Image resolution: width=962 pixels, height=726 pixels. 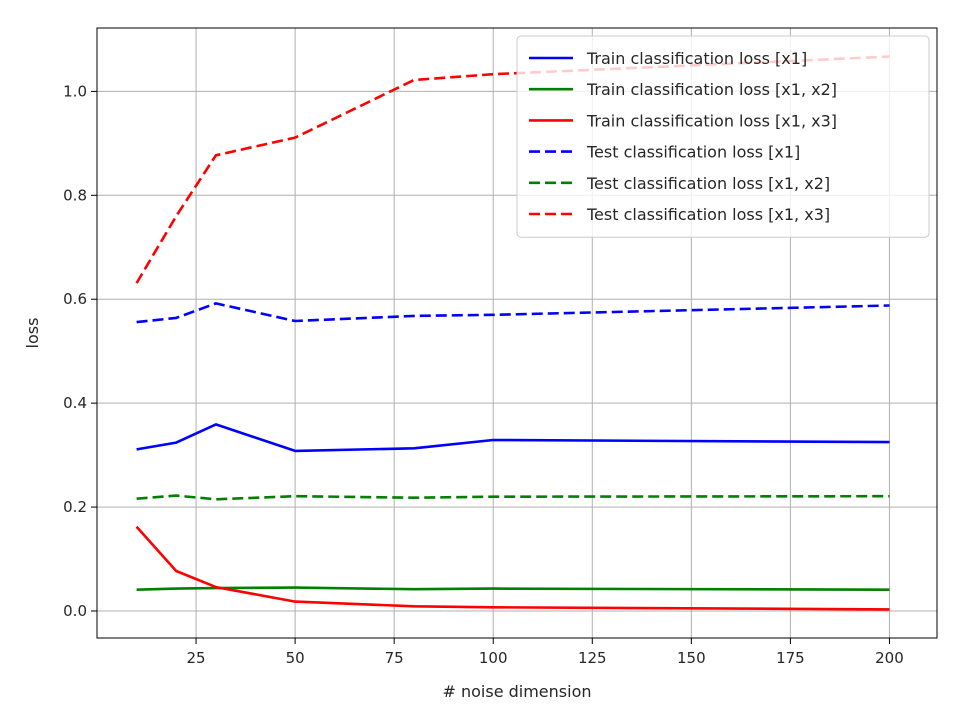 I want to click on y-tick-label: 1.0, so click(x=75, y=91).